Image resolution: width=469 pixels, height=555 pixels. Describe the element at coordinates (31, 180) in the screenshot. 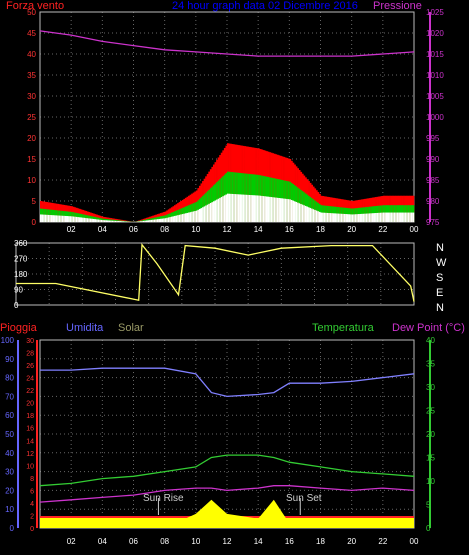

I see `wind-axis-tick-label: 10` at that location.